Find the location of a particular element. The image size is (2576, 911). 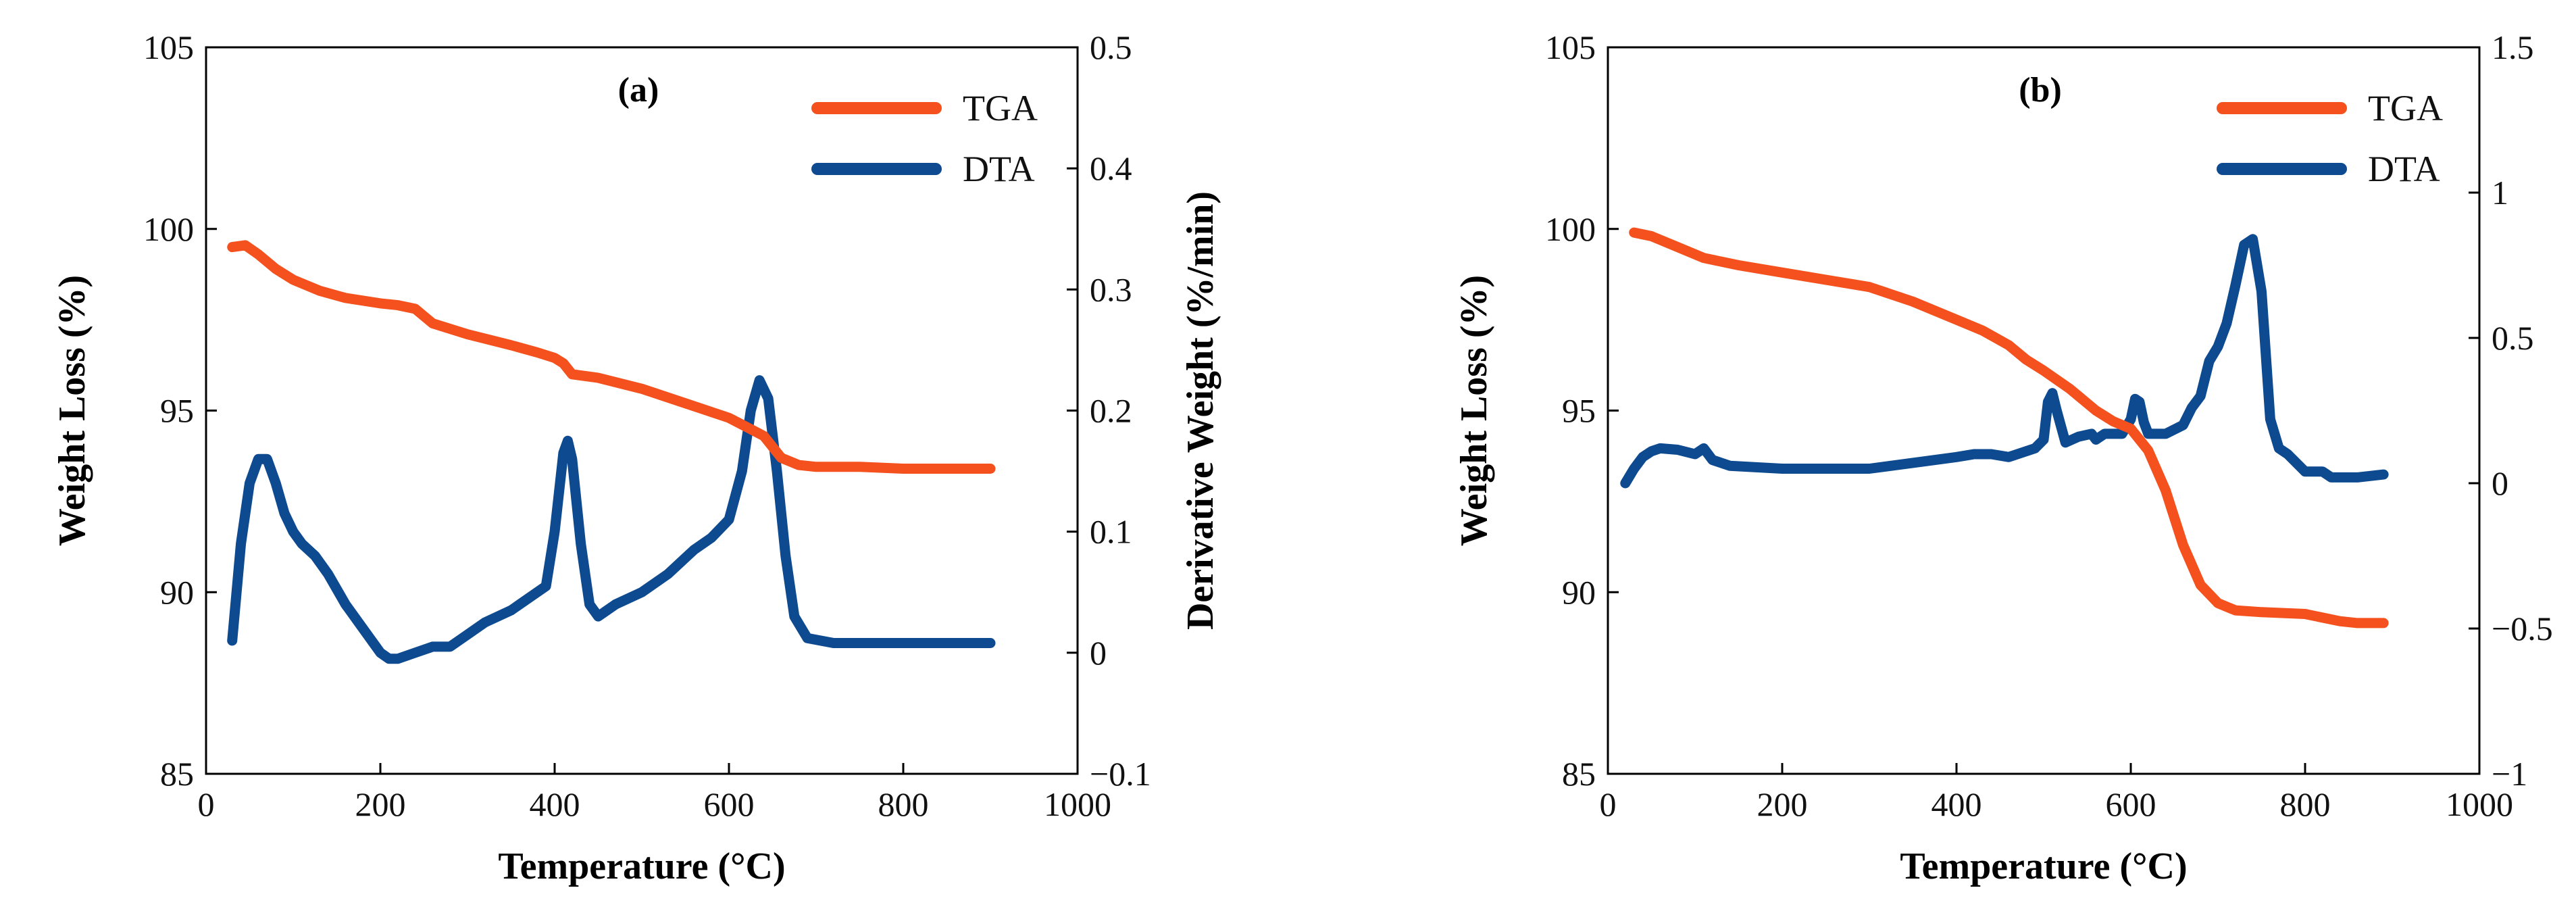

y2-axis-title: Derivative Weight (%/min) is located at coordinates (1200, 410).